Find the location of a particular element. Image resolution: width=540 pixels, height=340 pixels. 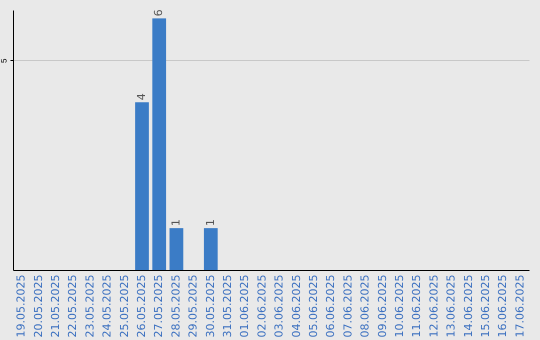

x-tick-label: 19.05.2025 is located at coordinates (21, 306).